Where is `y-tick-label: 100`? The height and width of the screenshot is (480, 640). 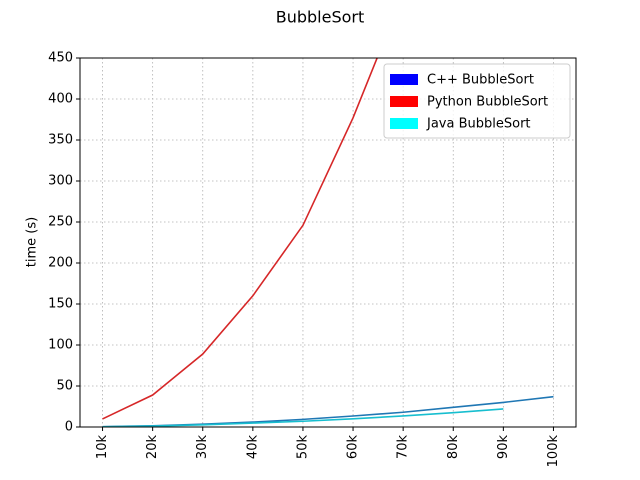 y-tick-label: 100 is located at coordinates (60, 345).